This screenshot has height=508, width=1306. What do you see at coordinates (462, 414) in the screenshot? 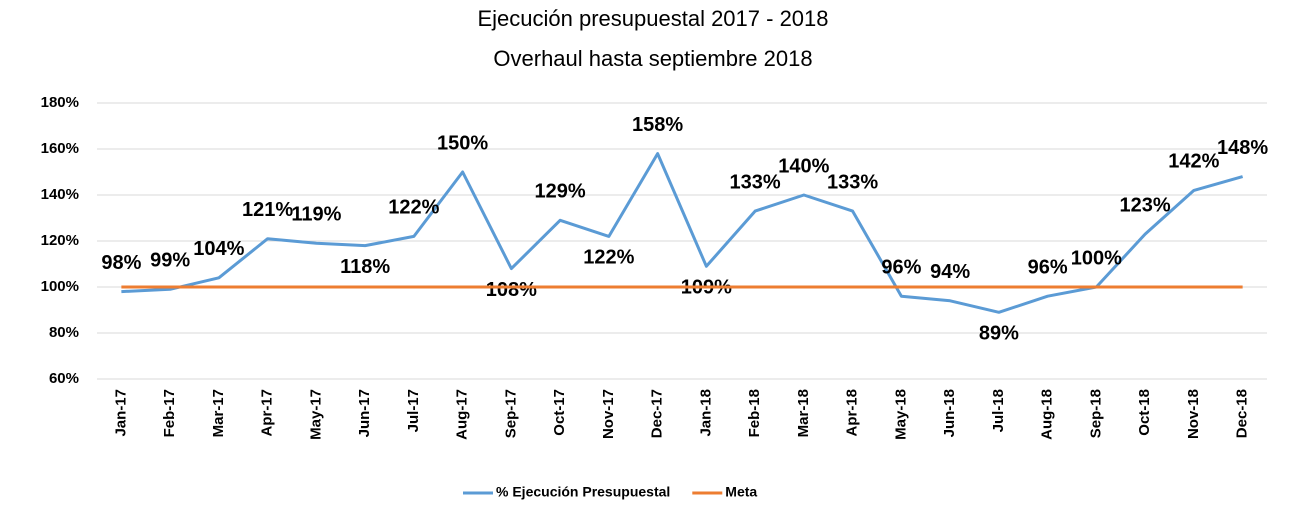
I see `x-tick-label: Aug-17` at bounding box center [462, 414].